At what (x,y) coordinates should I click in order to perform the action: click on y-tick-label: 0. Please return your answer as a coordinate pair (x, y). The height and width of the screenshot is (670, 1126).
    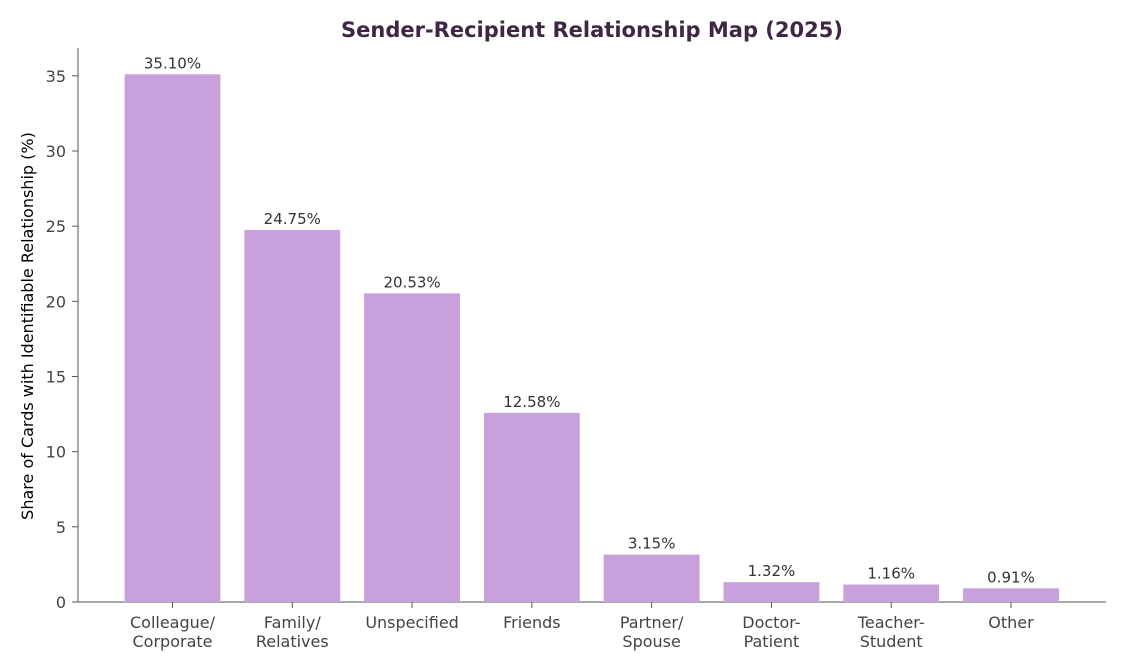
    Looking at the image, I should click on (61, 602).